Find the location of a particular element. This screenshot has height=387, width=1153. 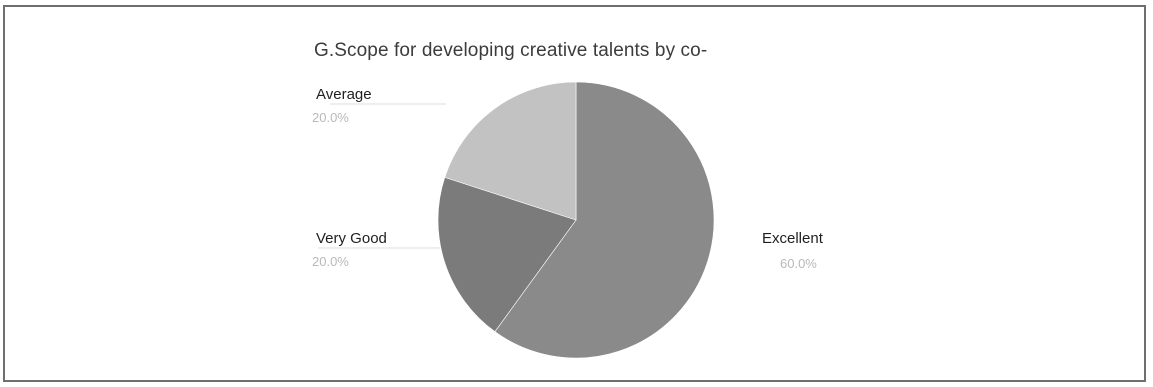

slice-label-very-good: Very Good is located at coordinates (351, 238).